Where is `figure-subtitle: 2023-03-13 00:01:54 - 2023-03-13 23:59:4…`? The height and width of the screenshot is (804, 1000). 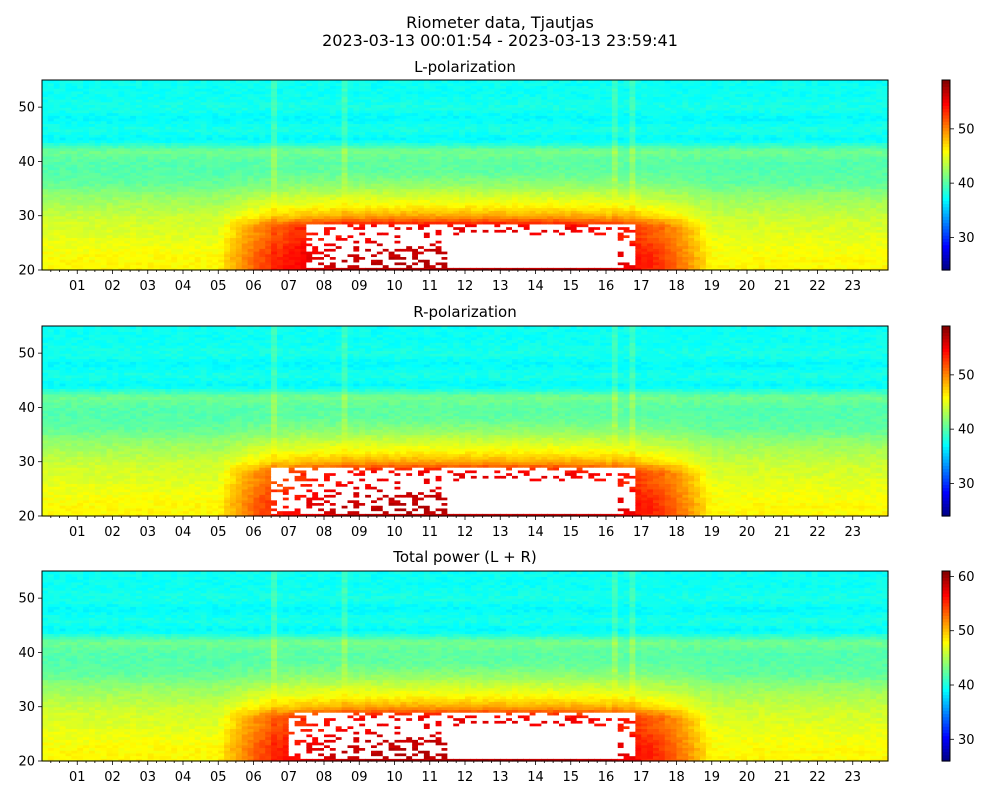
figure-subtitle: 2023-03-13 00:01:54 - 2023-03-13 23:59:4… is located at coordinates (500, 40).